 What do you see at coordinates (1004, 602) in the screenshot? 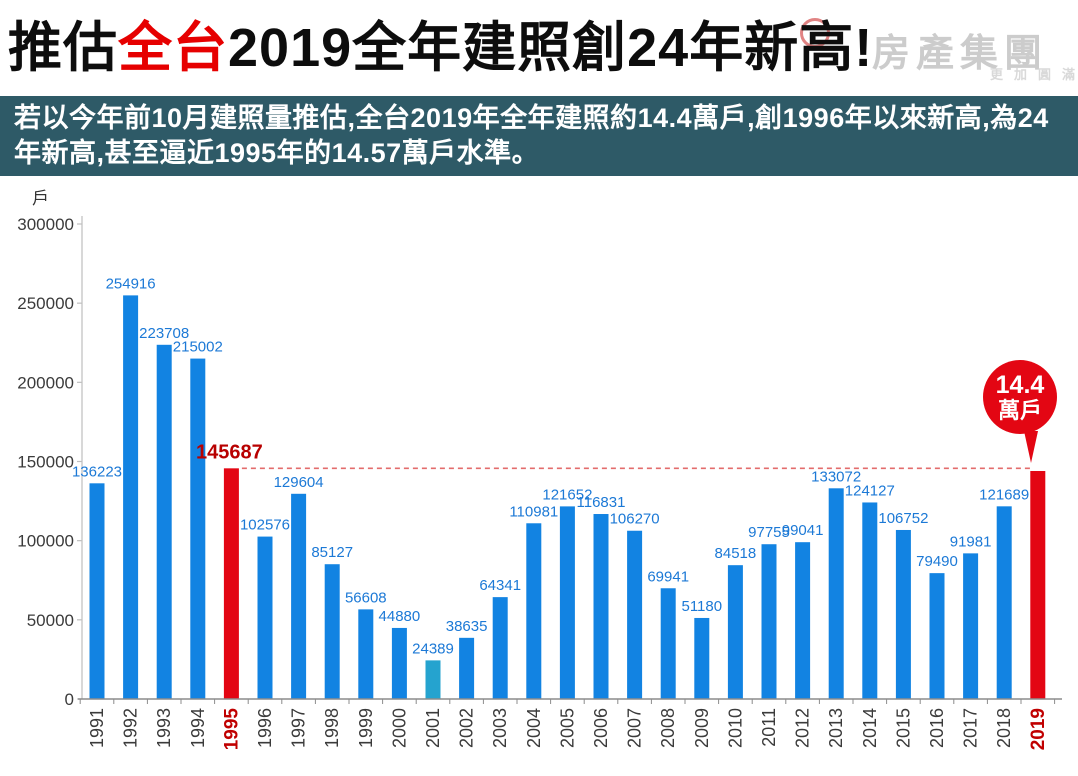
I see `bar-2018` at bounding box center [1004, 602].